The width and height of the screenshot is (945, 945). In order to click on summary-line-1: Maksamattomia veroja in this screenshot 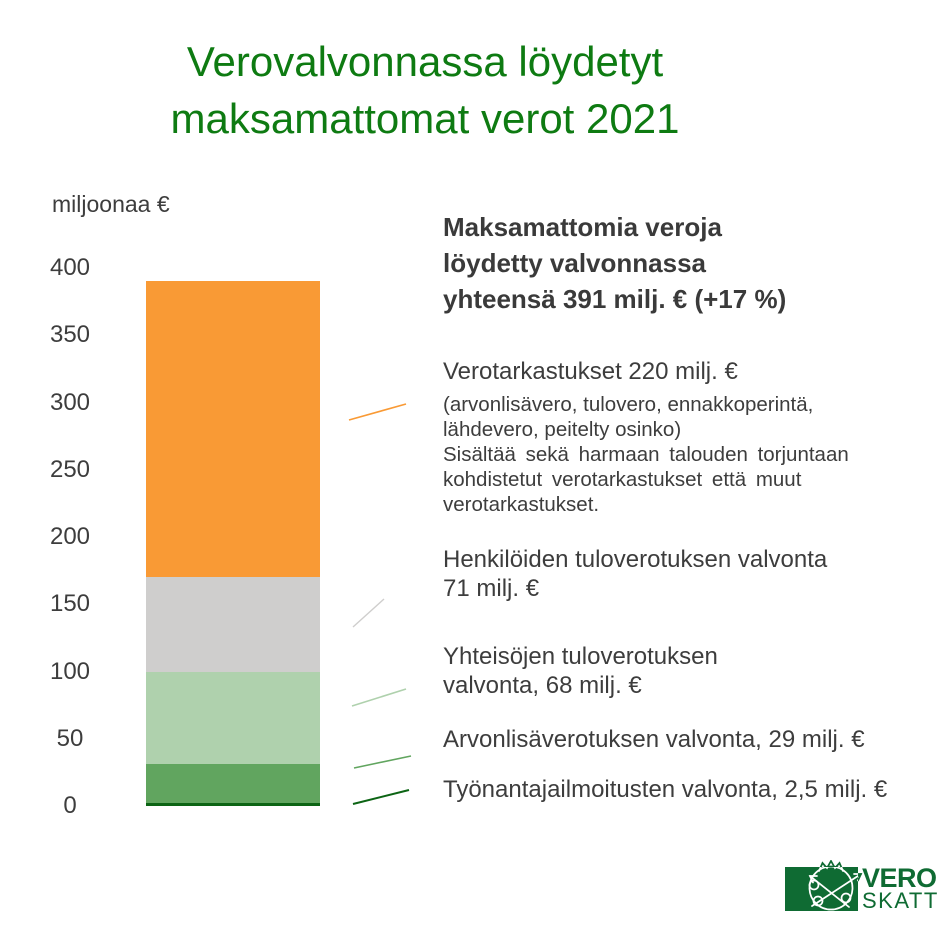, I will do `click(582, 227)`.